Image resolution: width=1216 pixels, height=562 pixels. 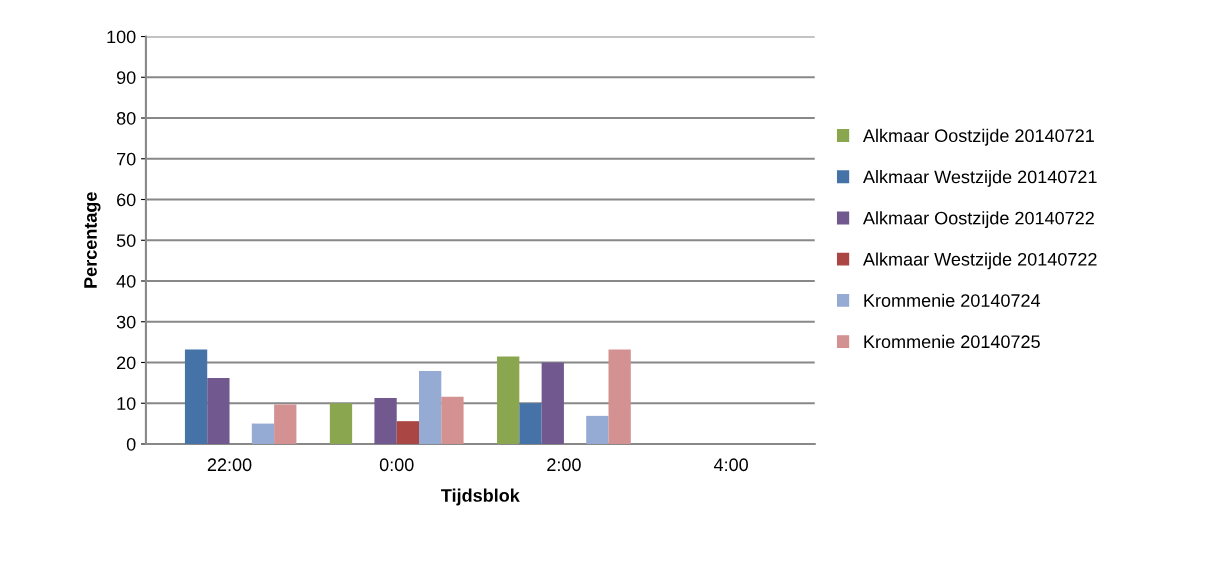 What do you see at coordinates (126, 322) in the screenshot?
I see `y-tick-label: 30` at bounding box center [126, 322].